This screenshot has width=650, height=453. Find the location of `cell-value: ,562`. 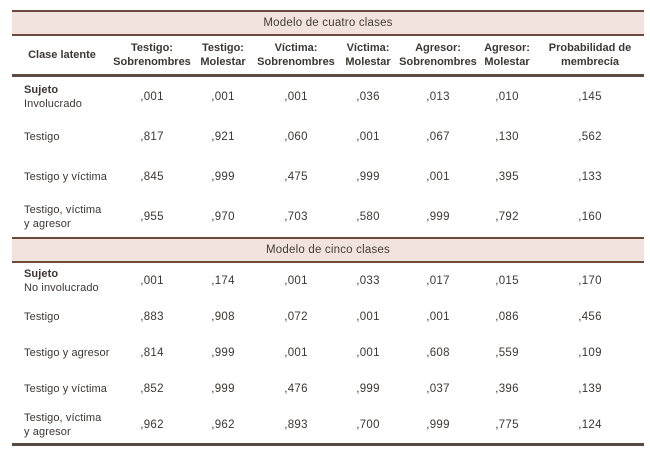

cell-value: ,562 is located at coordinates (590, 137).